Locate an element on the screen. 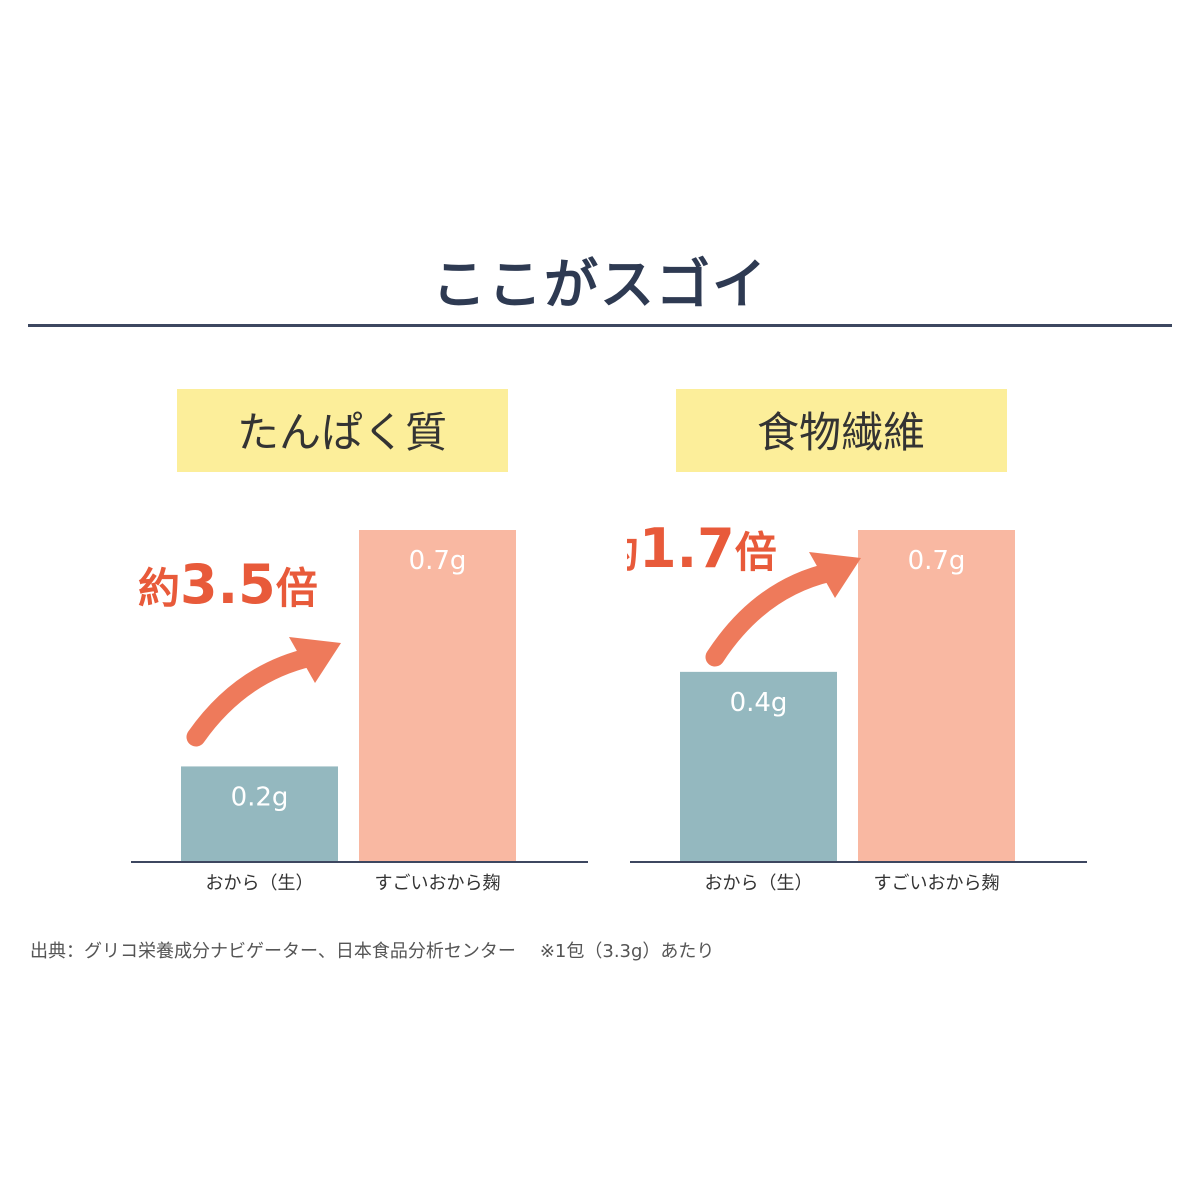 Image resolution: width=1200 pixels, height=1200 pixels. chart-title: たんぱく質 is located at coordinates (342, 432).